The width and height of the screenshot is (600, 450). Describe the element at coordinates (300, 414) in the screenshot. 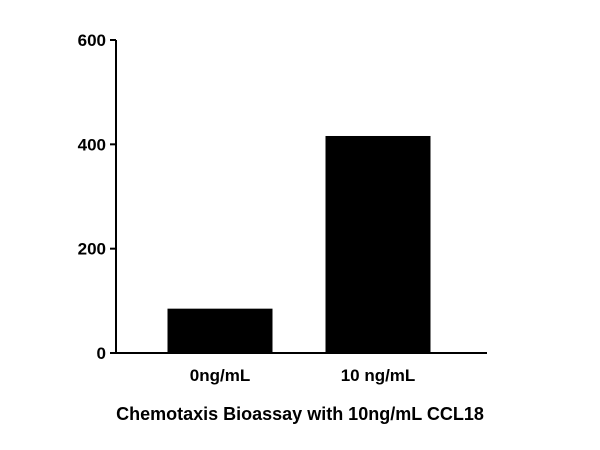

I see `x-axis-title: Chemotaxis Bioassay with 10ng/mL CCL18` at that location.